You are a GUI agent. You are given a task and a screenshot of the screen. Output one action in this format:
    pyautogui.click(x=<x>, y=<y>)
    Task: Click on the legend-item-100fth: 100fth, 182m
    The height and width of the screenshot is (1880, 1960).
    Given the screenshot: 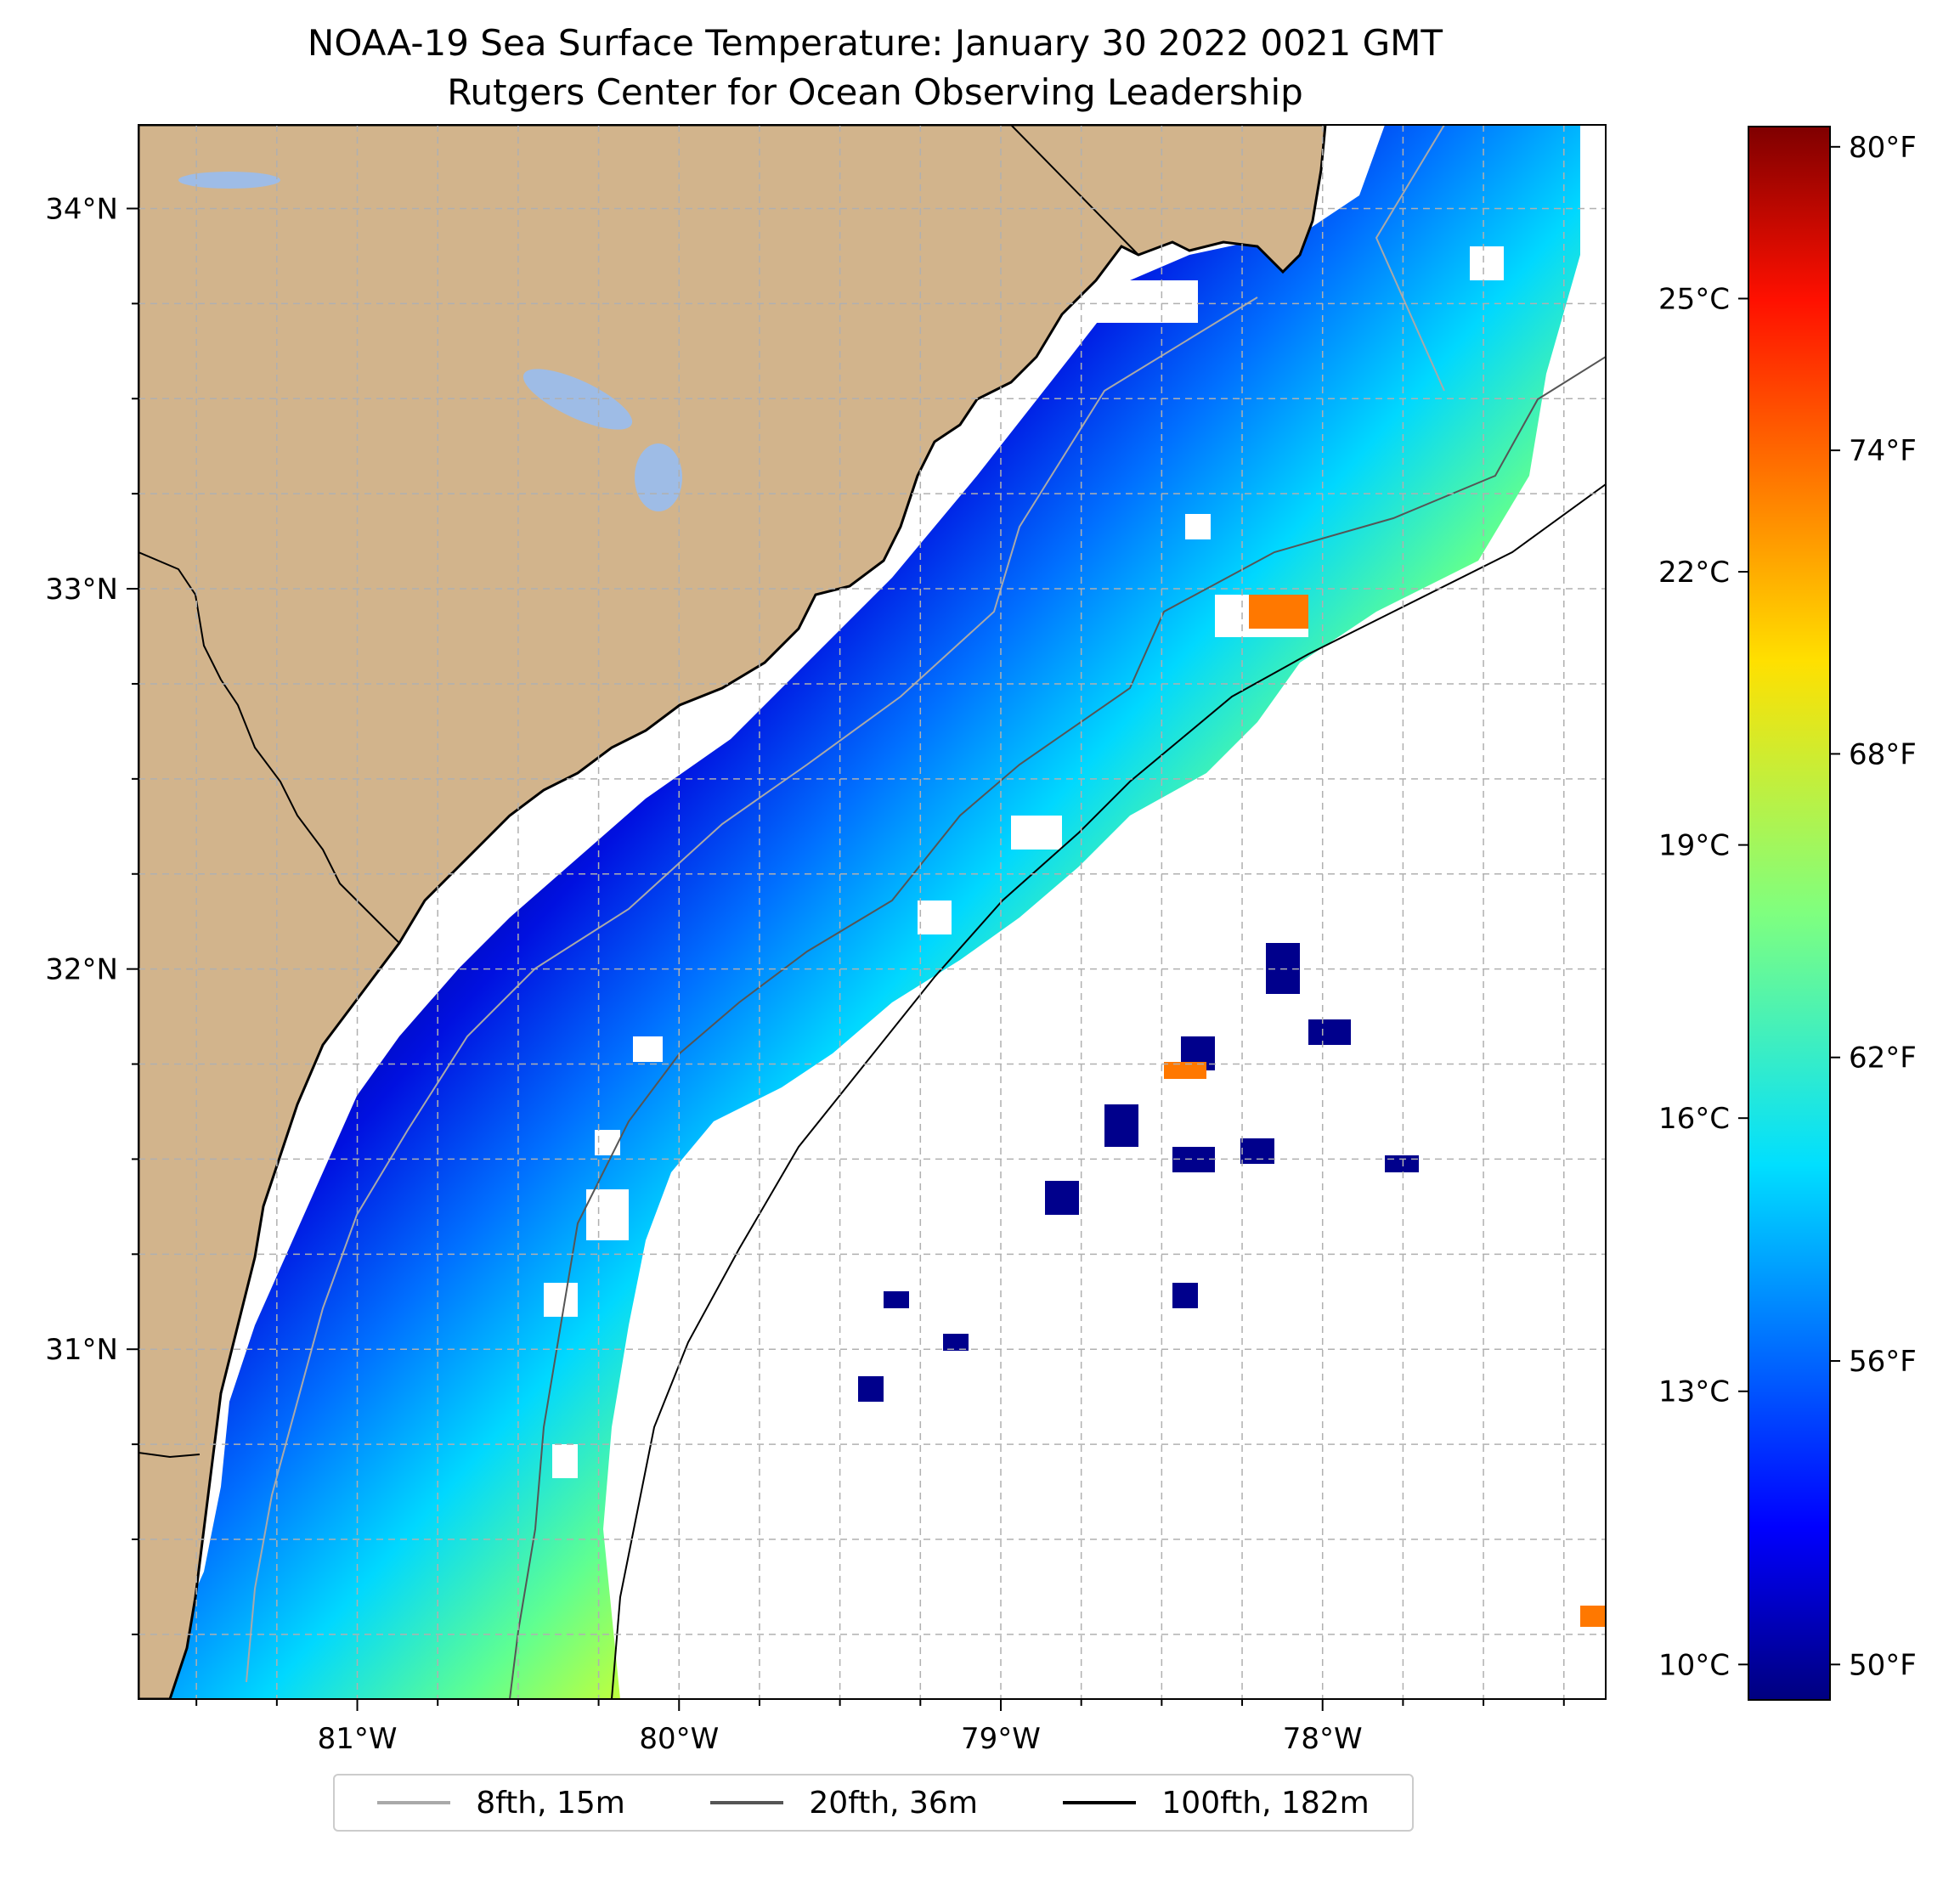 What is the action you would take?
    pyautogui.click(x=1216, y=1803)
    